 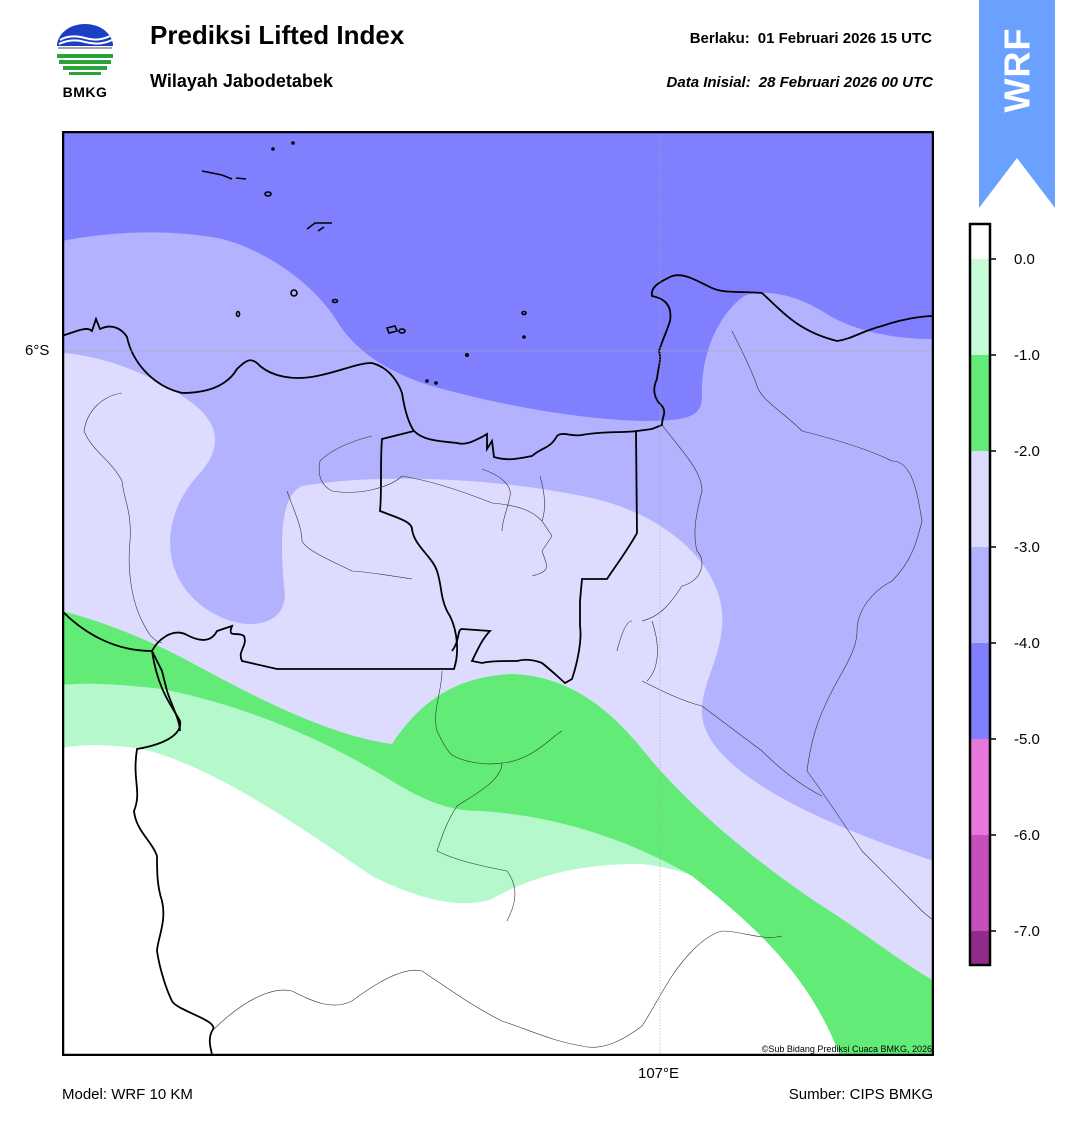 What do you see at coordinates (1027, 547) in the screenshot?
I see `colorbar-tick-label: -3.0` at bounding box center [1027, 547].